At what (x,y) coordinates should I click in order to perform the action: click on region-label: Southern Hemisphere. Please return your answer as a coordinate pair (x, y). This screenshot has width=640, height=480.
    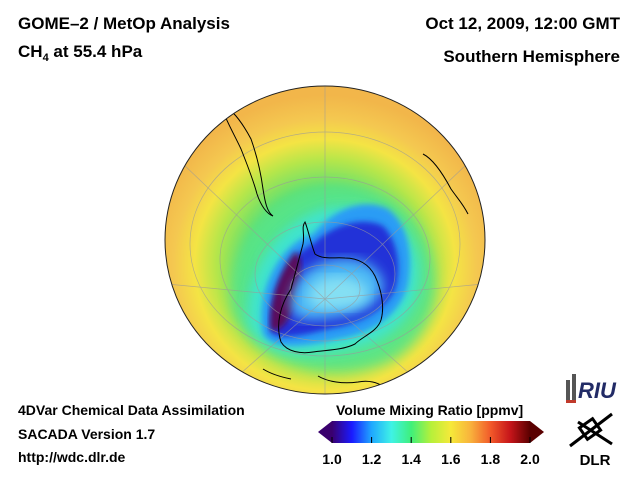
    Looking at the image, I should click on (531, 56).